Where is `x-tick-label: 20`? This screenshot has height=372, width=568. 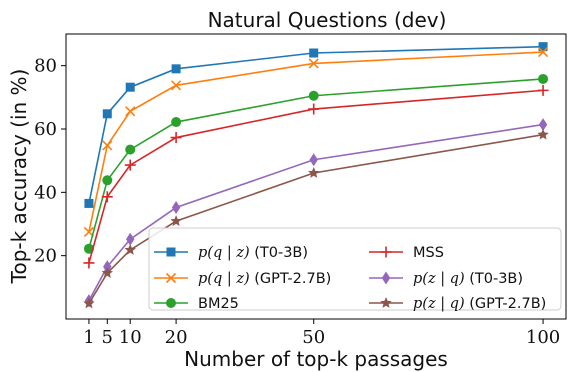
x-tick-label: 20 is located at coordinates (176, 337).